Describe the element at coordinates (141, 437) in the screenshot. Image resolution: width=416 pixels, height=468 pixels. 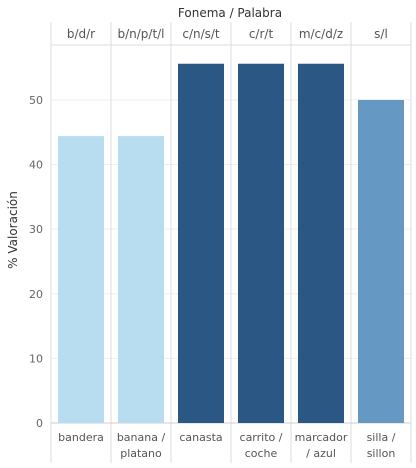
I see `bottom-category-label: banana /` at that location.